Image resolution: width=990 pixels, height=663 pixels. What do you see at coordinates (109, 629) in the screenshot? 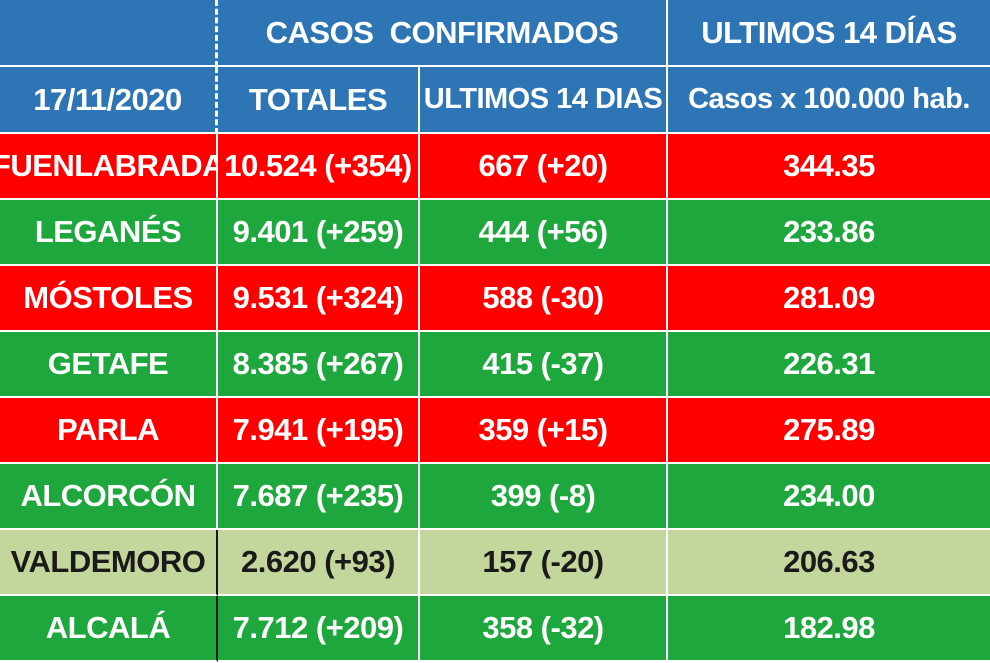
I see `row-city: ALCALÁ` at bounding box center [109, 629].